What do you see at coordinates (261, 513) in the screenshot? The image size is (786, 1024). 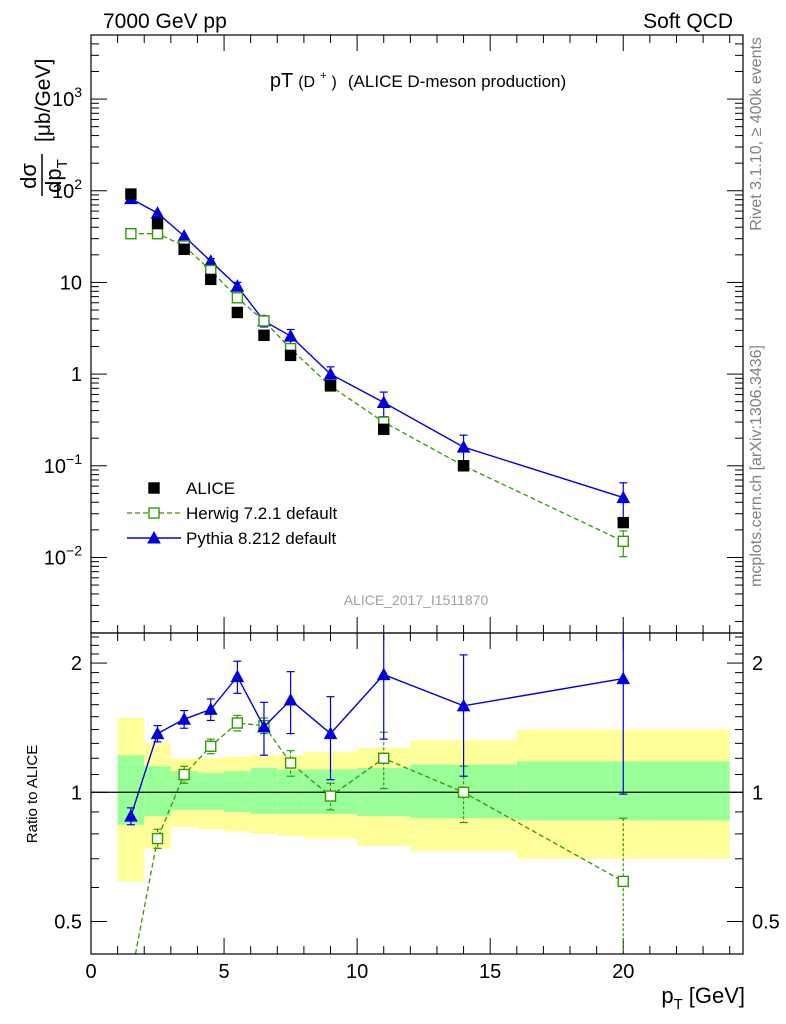 I see `legend-label: Herwig 7.2.1 default` at bounding box center [261, 513].